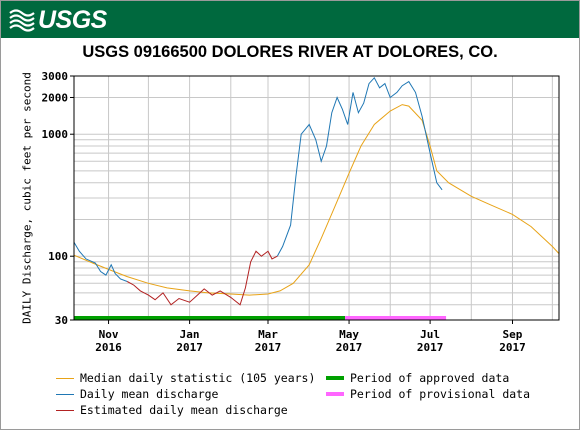 The height and width of the screenshot is (430, 580). I want to click on legend-item-estimated: Estimated daily mean discharge, so click(172, 410).